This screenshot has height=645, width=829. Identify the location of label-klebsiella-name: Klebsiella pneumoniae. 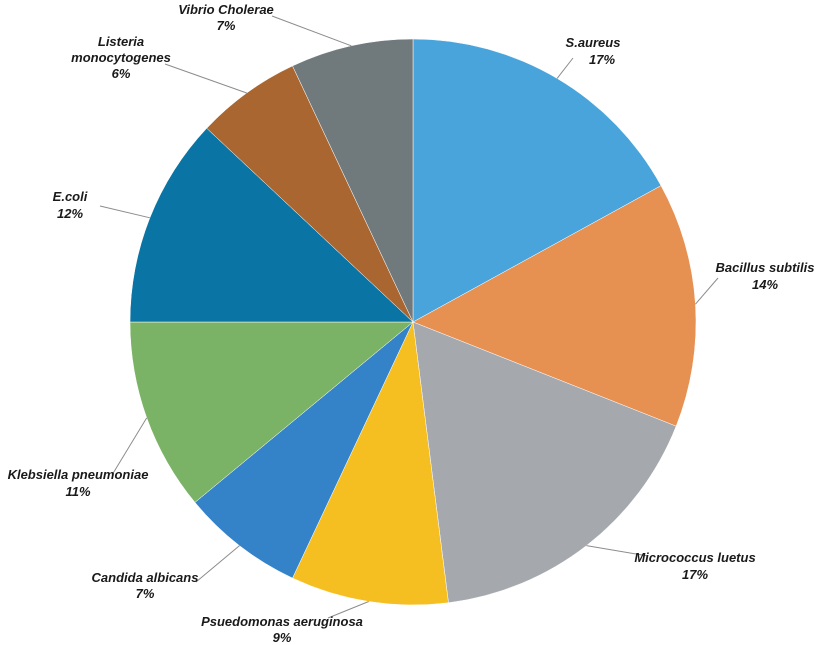
(78, 474).